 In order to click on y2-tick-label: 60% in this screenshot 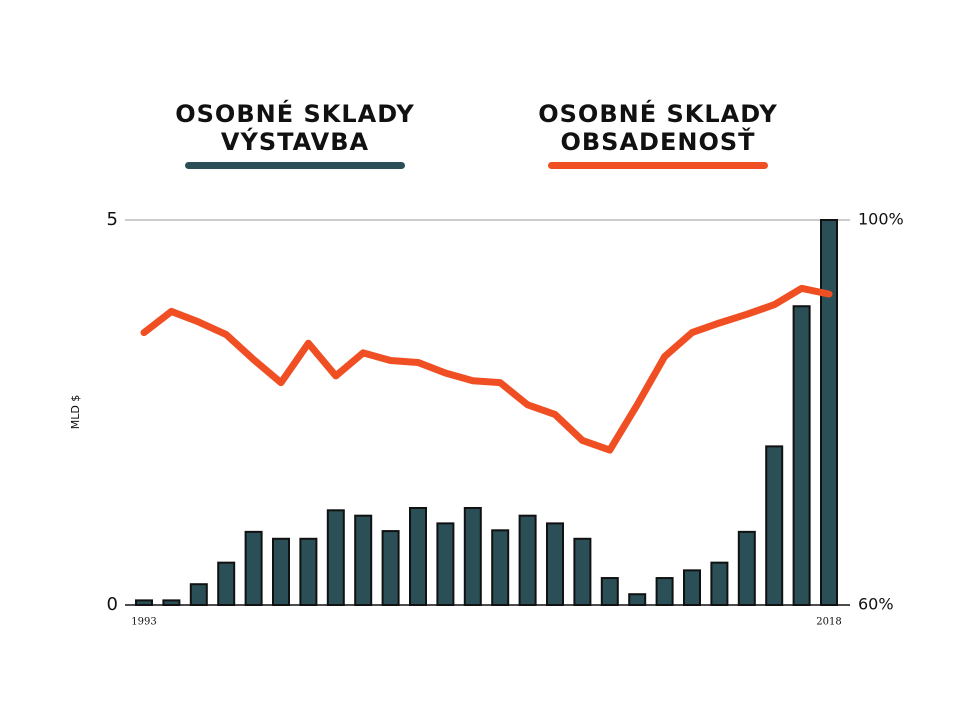, I will do `click(876, 604)`.